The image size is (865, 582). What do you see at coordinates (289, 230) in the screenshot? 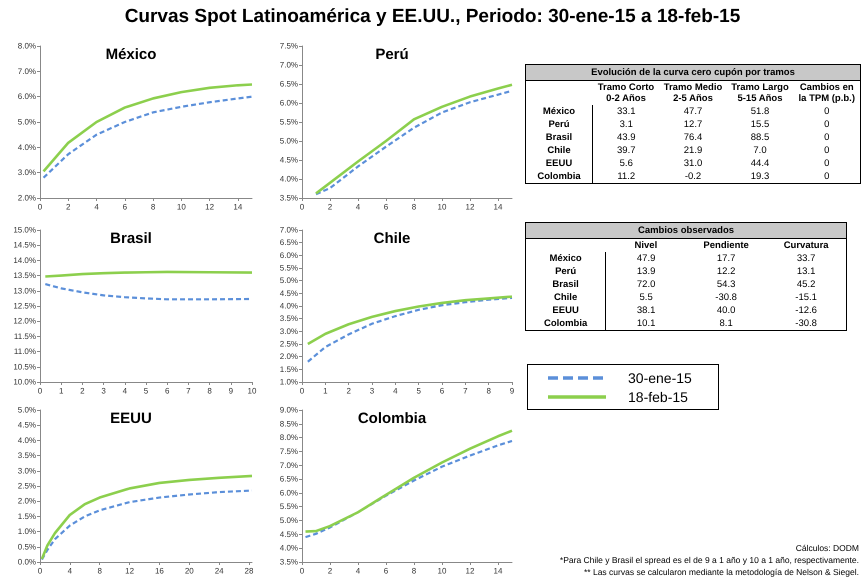
I see `y-tick-label: 7.0%` at bounding box center [289, 230].